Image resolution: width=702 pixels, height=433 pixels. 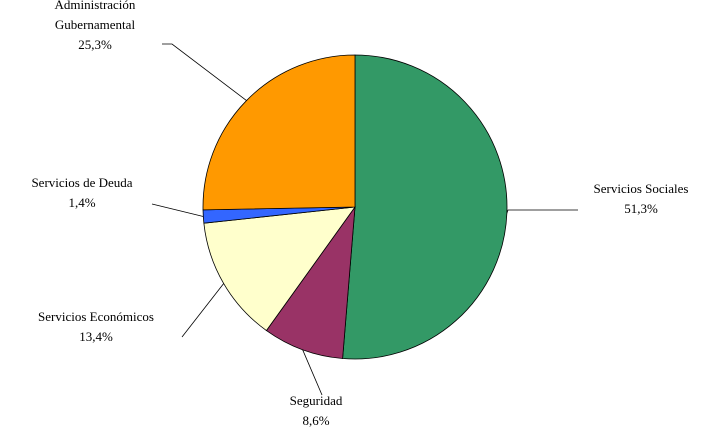 I want to click on slice-percent-label: 51,3%, so click(x=641, y=208).